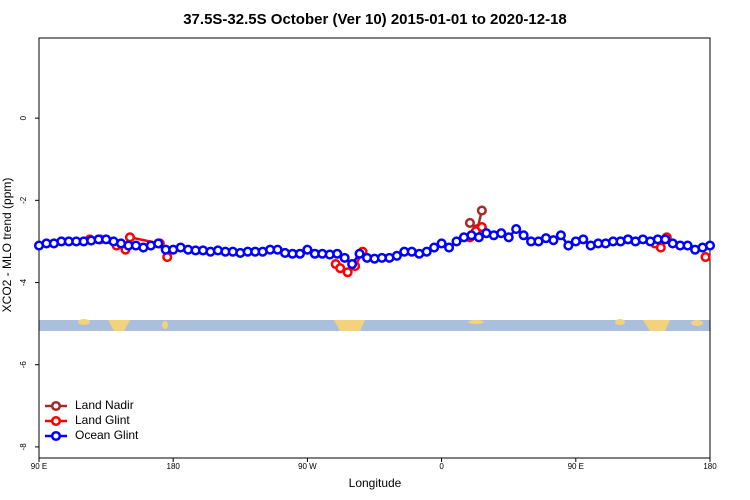 The width and height of the screenshot is (750, 500). What do you see at coordinates (7, 245) in the screenshot?
I see `y-axis-label: XCO2 - MLO trend (ppm)` at bounding box center [7, 245].